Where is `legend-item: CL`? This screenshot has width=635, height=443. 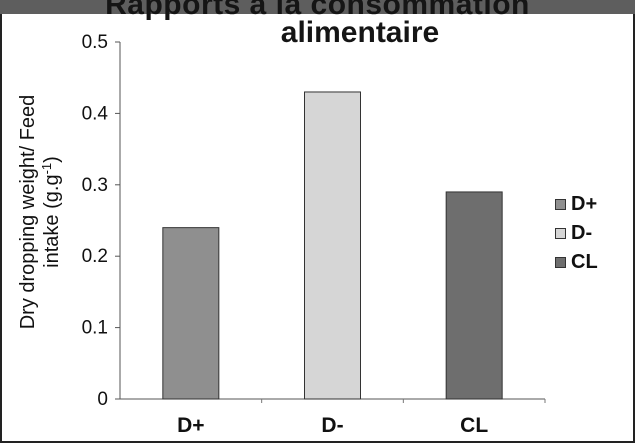 legend-item: CL is located at coordinates (576, 262).